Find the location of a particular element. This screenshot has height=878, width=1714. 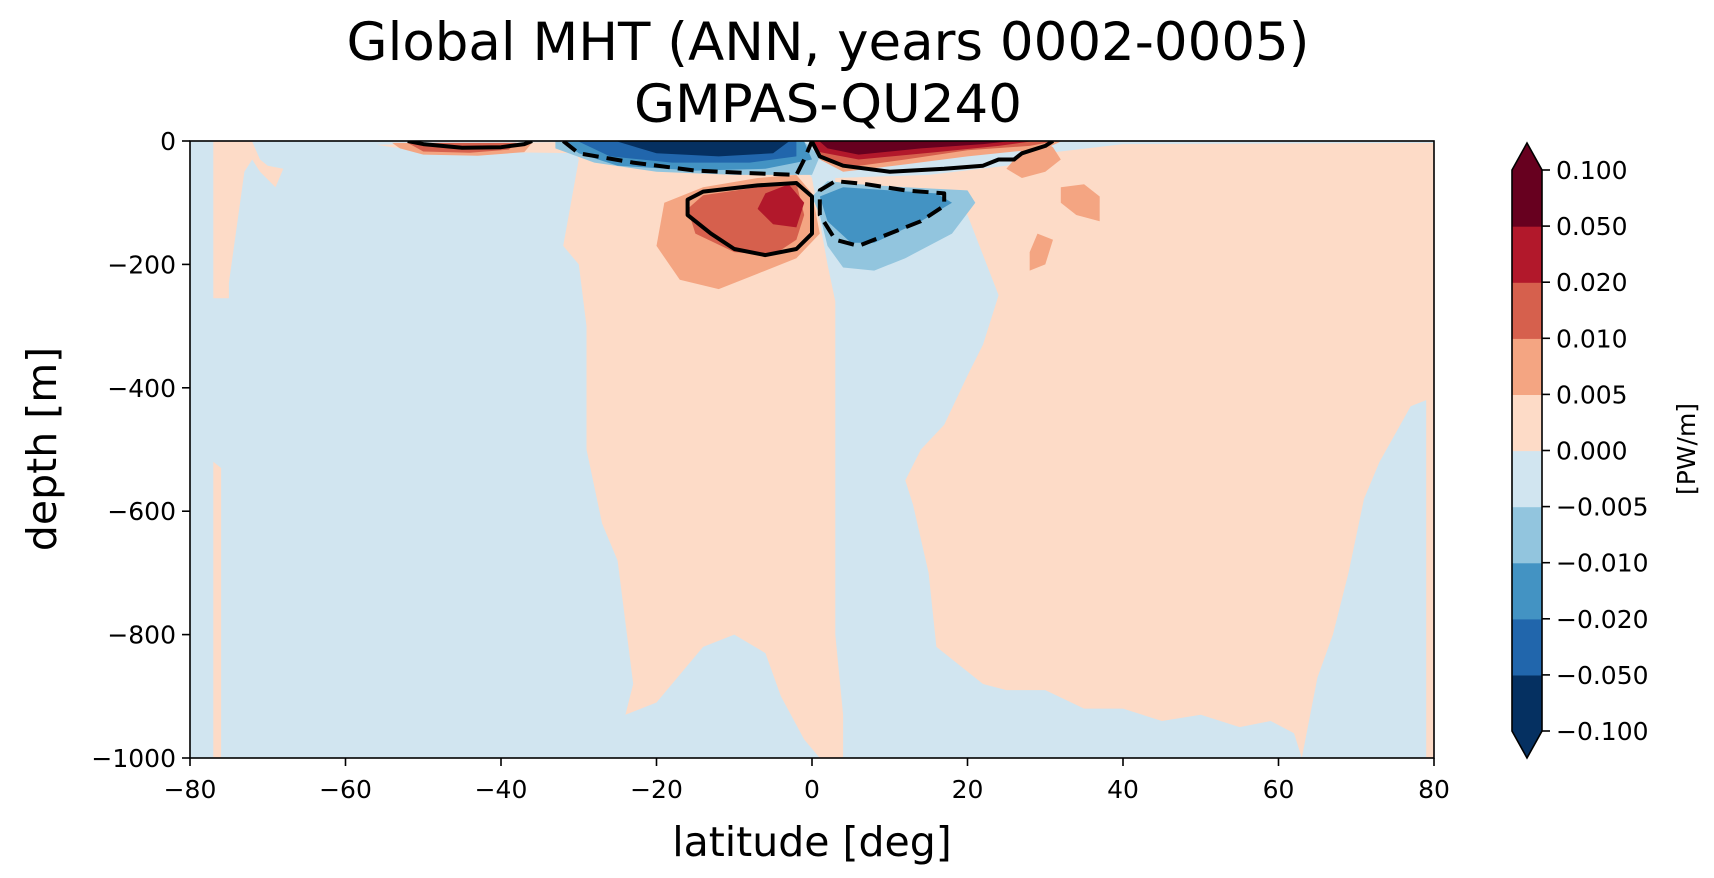

colorbar-tick-label: 0.020 is located at coordinates (1592, 282).